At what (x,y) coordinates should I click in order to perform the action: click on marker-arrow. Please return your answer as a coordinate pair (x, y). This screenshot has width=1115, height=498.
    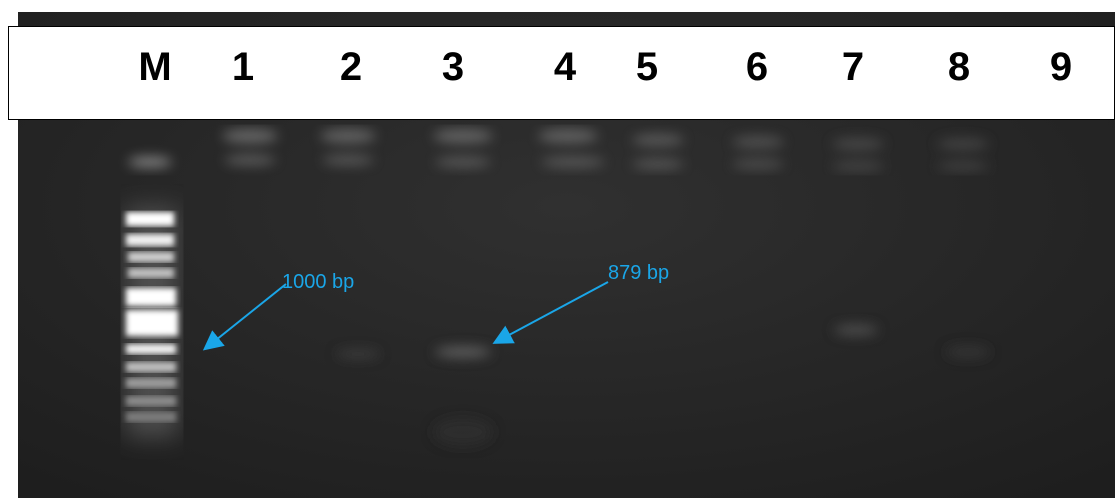
    Looking at the image, I should click on (244, 317).